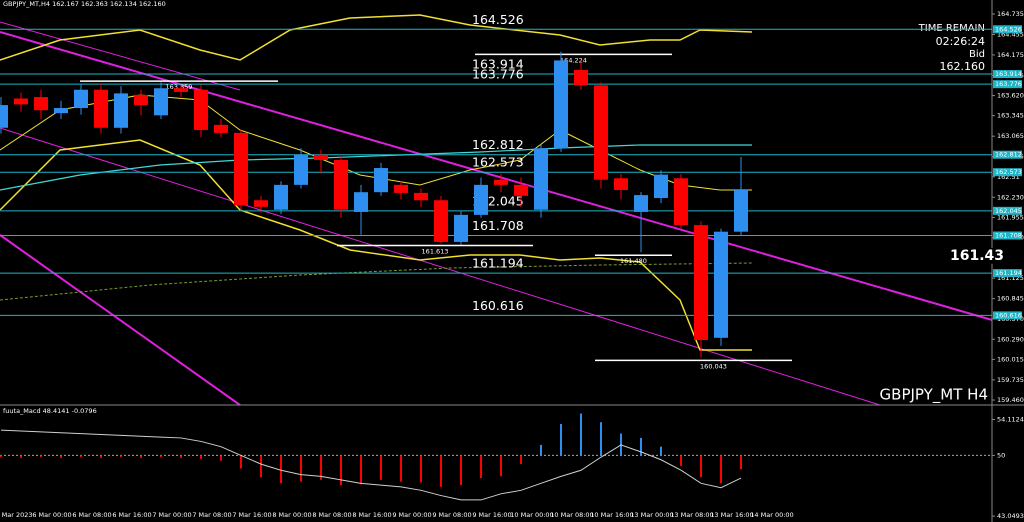  I want to click on level-tag-label: 160.616, so click(1008, 315).